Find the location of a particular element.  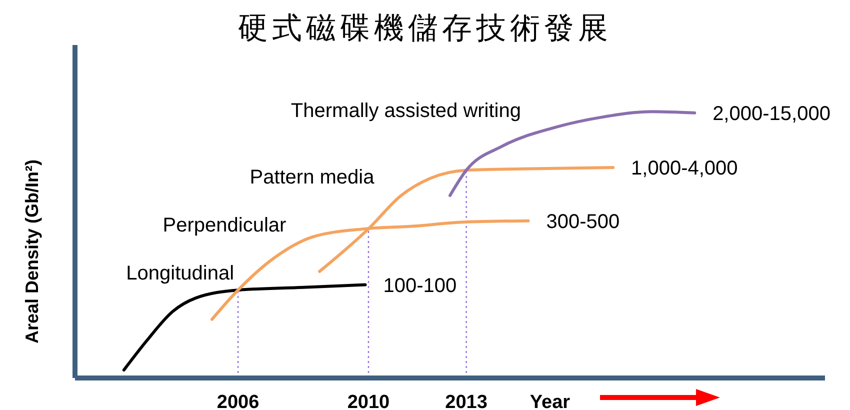

x-tick-label: 2010 is located at coordinates (368, 401).